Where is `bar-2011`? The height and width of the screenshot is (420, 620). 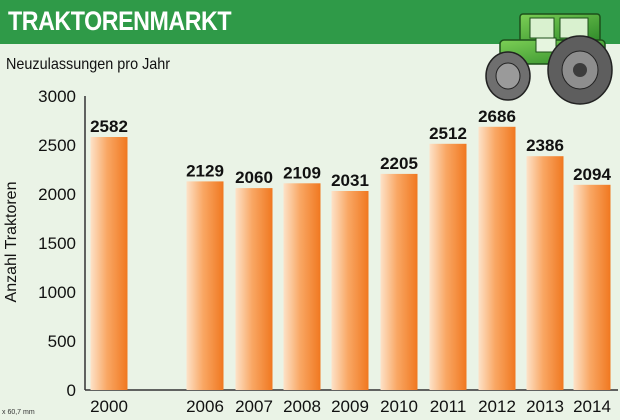 bar-2011 is located at coordinates (448, 266).